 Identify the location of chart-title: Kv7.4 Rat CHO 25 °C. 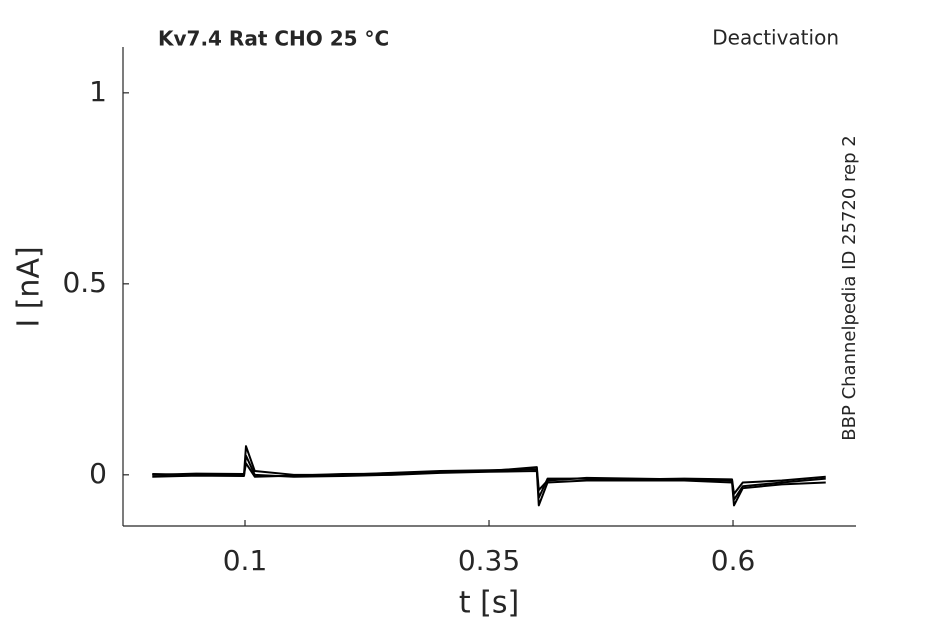
(273, 39).